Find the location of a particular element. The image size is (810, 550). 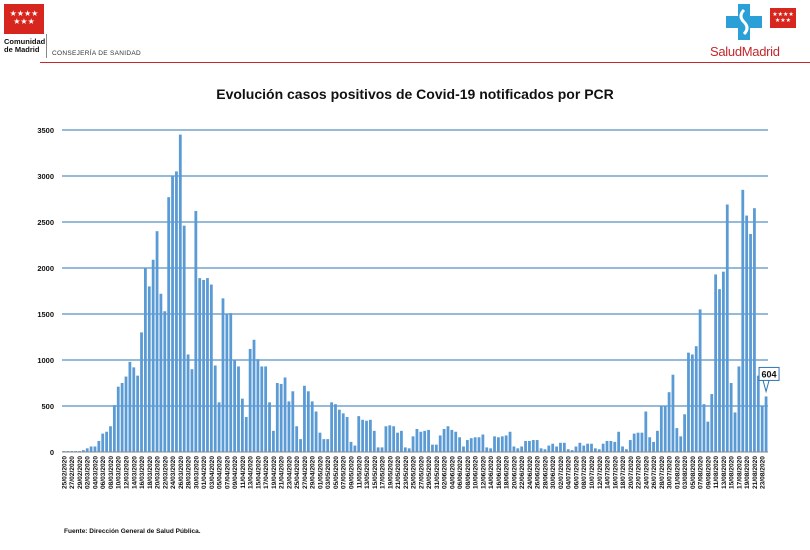

x-tick-label: 18/06/2020 is located at coordinates (507, 472).